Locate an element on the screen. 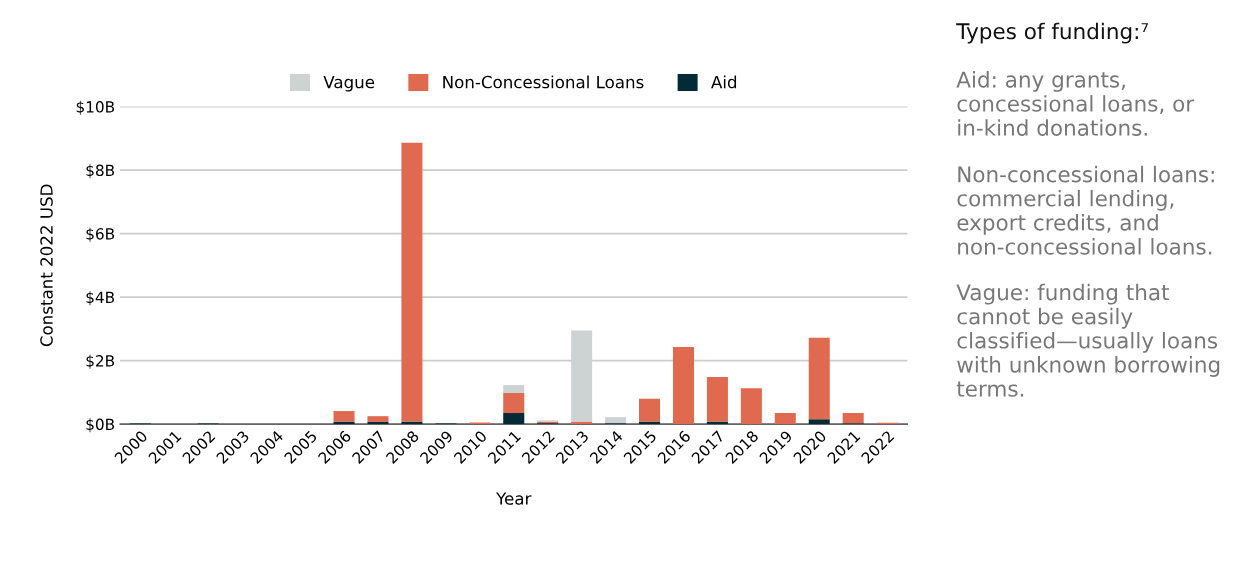 The width and height of the screenshot is (1250, 567). legend-label: Non-Concessional Loans is located at coordinates (543, 82).